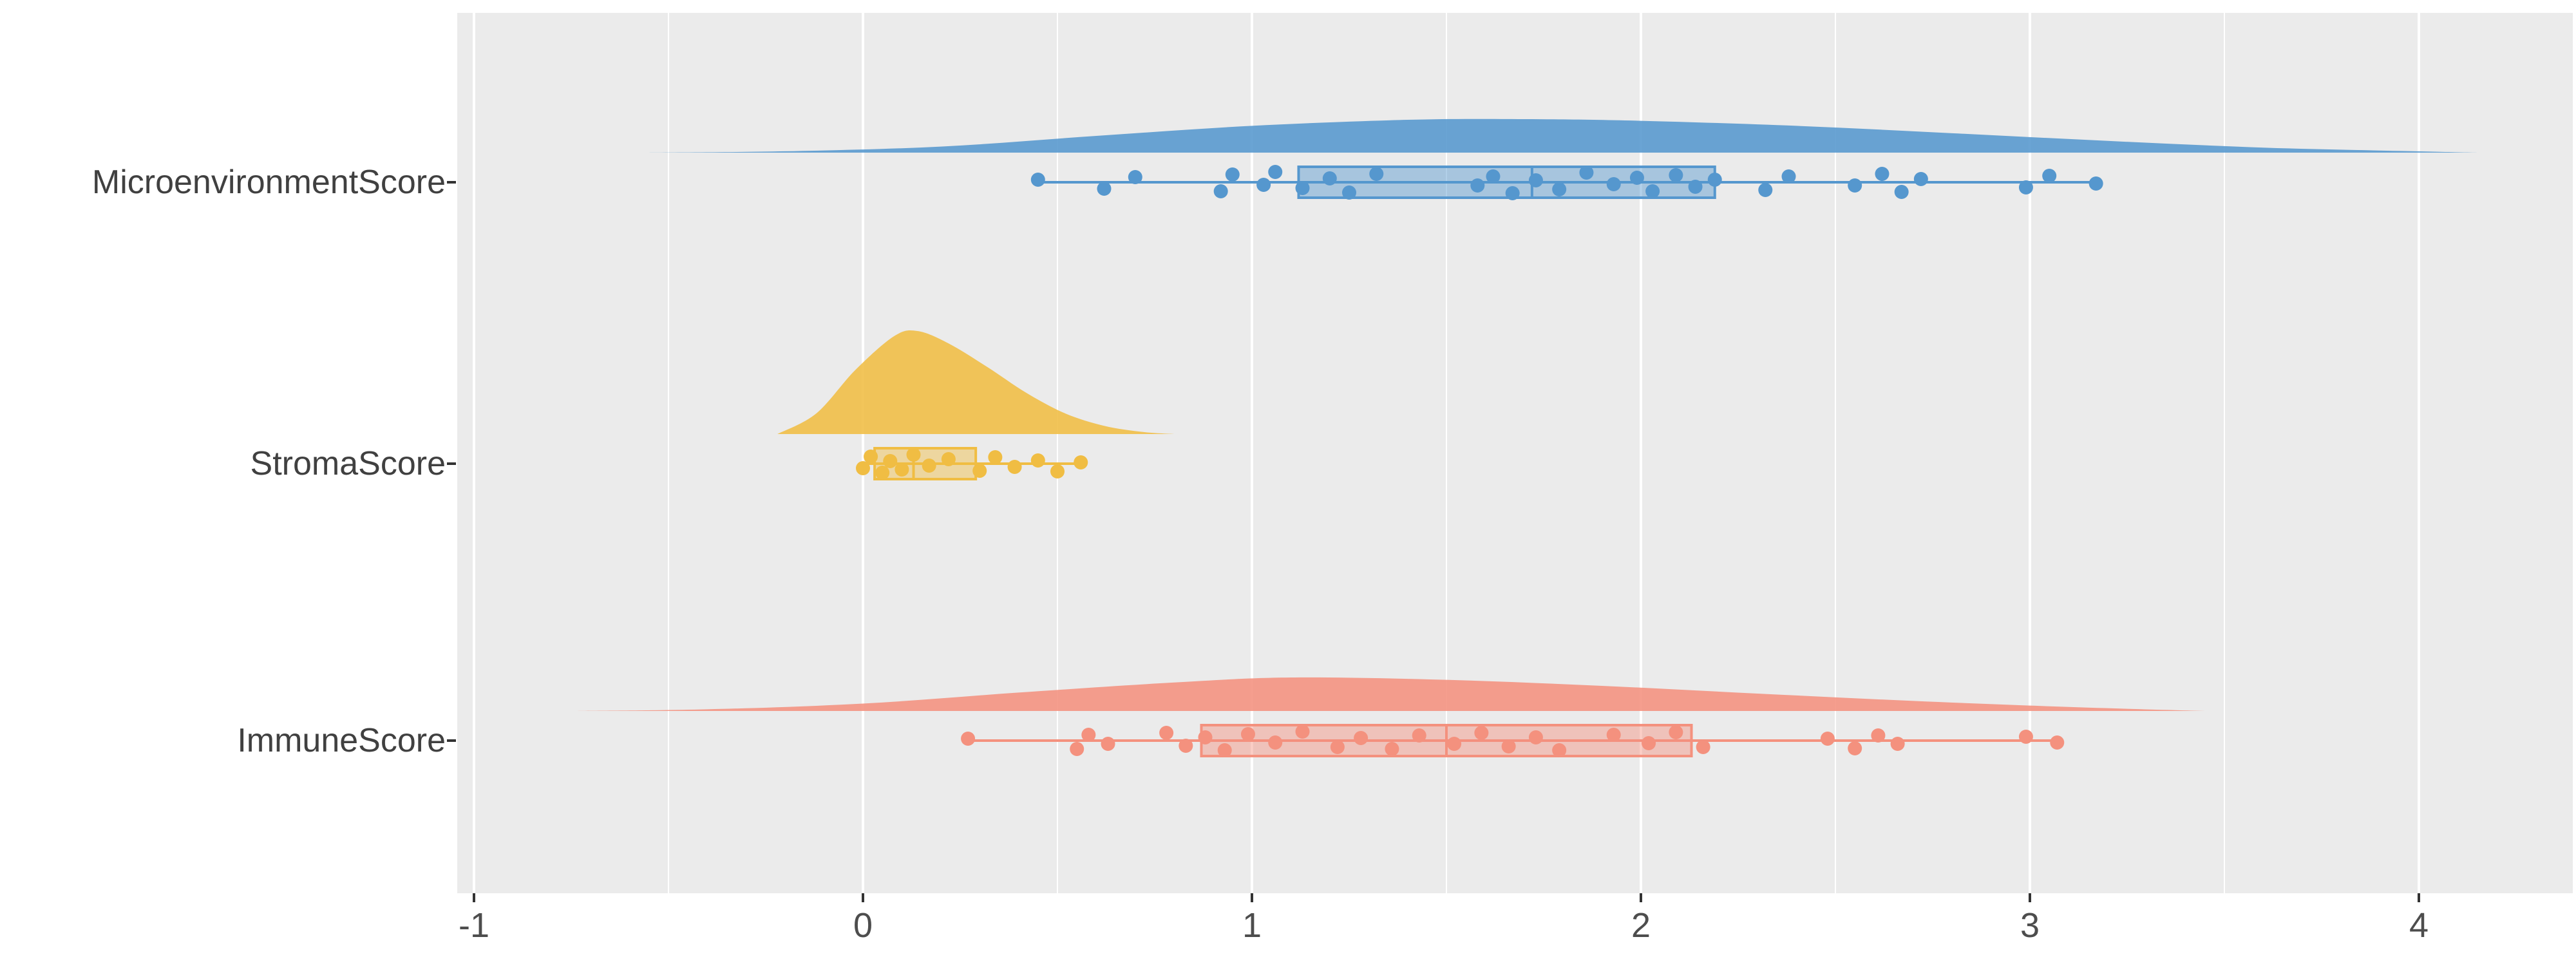  I want to click on x-axis-tick-label: 3, so click(2030, 925).